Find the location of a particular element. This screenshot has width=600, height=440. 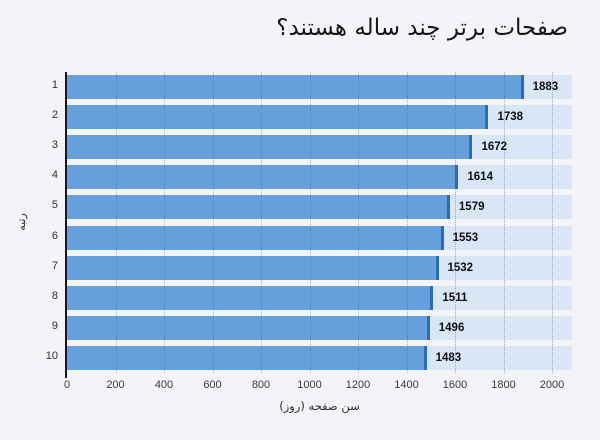

chart-row: 1883 is located at coordinates (319, 87).